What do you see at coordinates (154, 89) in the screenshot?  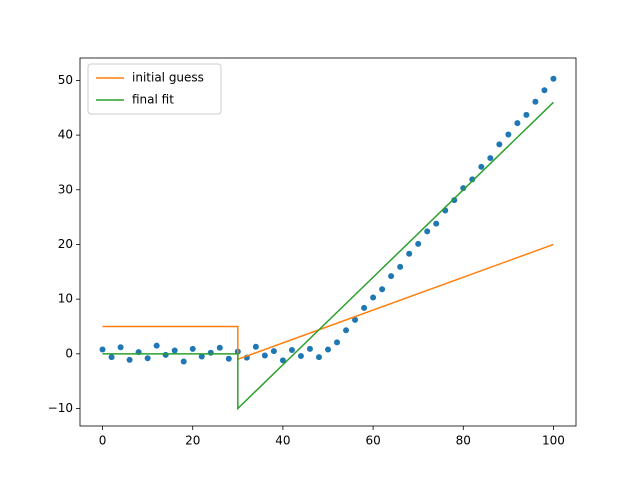 I see `legend-box` at bounding box center [154, 89].